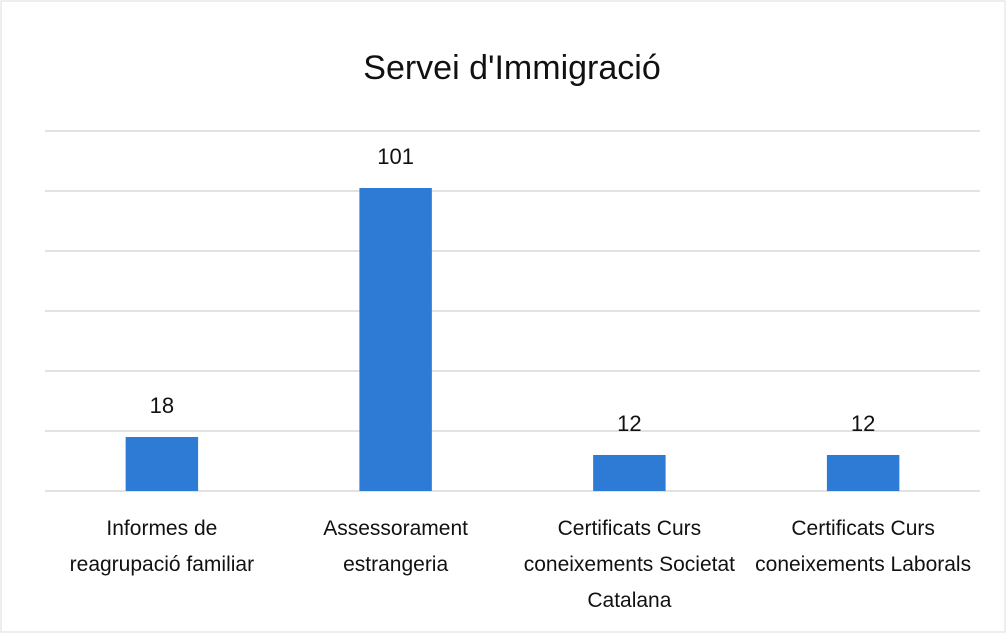  I want to click on chart-title: Servei d'Immigració, so click(511, 68).